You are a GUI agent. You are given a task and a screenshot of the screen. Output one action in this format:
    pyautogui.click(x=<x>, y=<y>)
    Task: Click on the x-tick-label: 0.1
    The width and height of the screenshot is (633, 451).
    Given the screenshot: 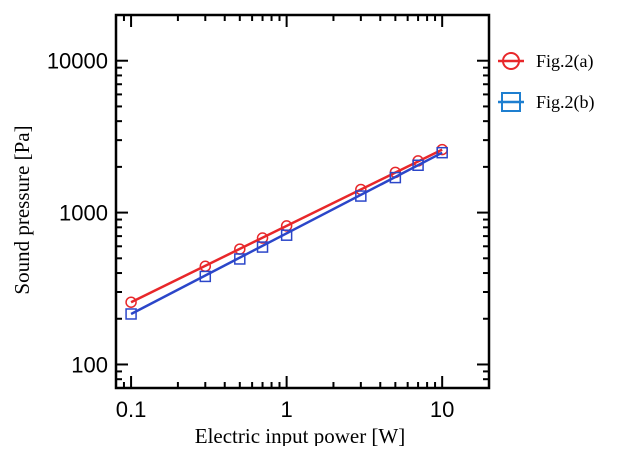 What is the action you would take?
    pyautogui.click(x=131, y=409)
    